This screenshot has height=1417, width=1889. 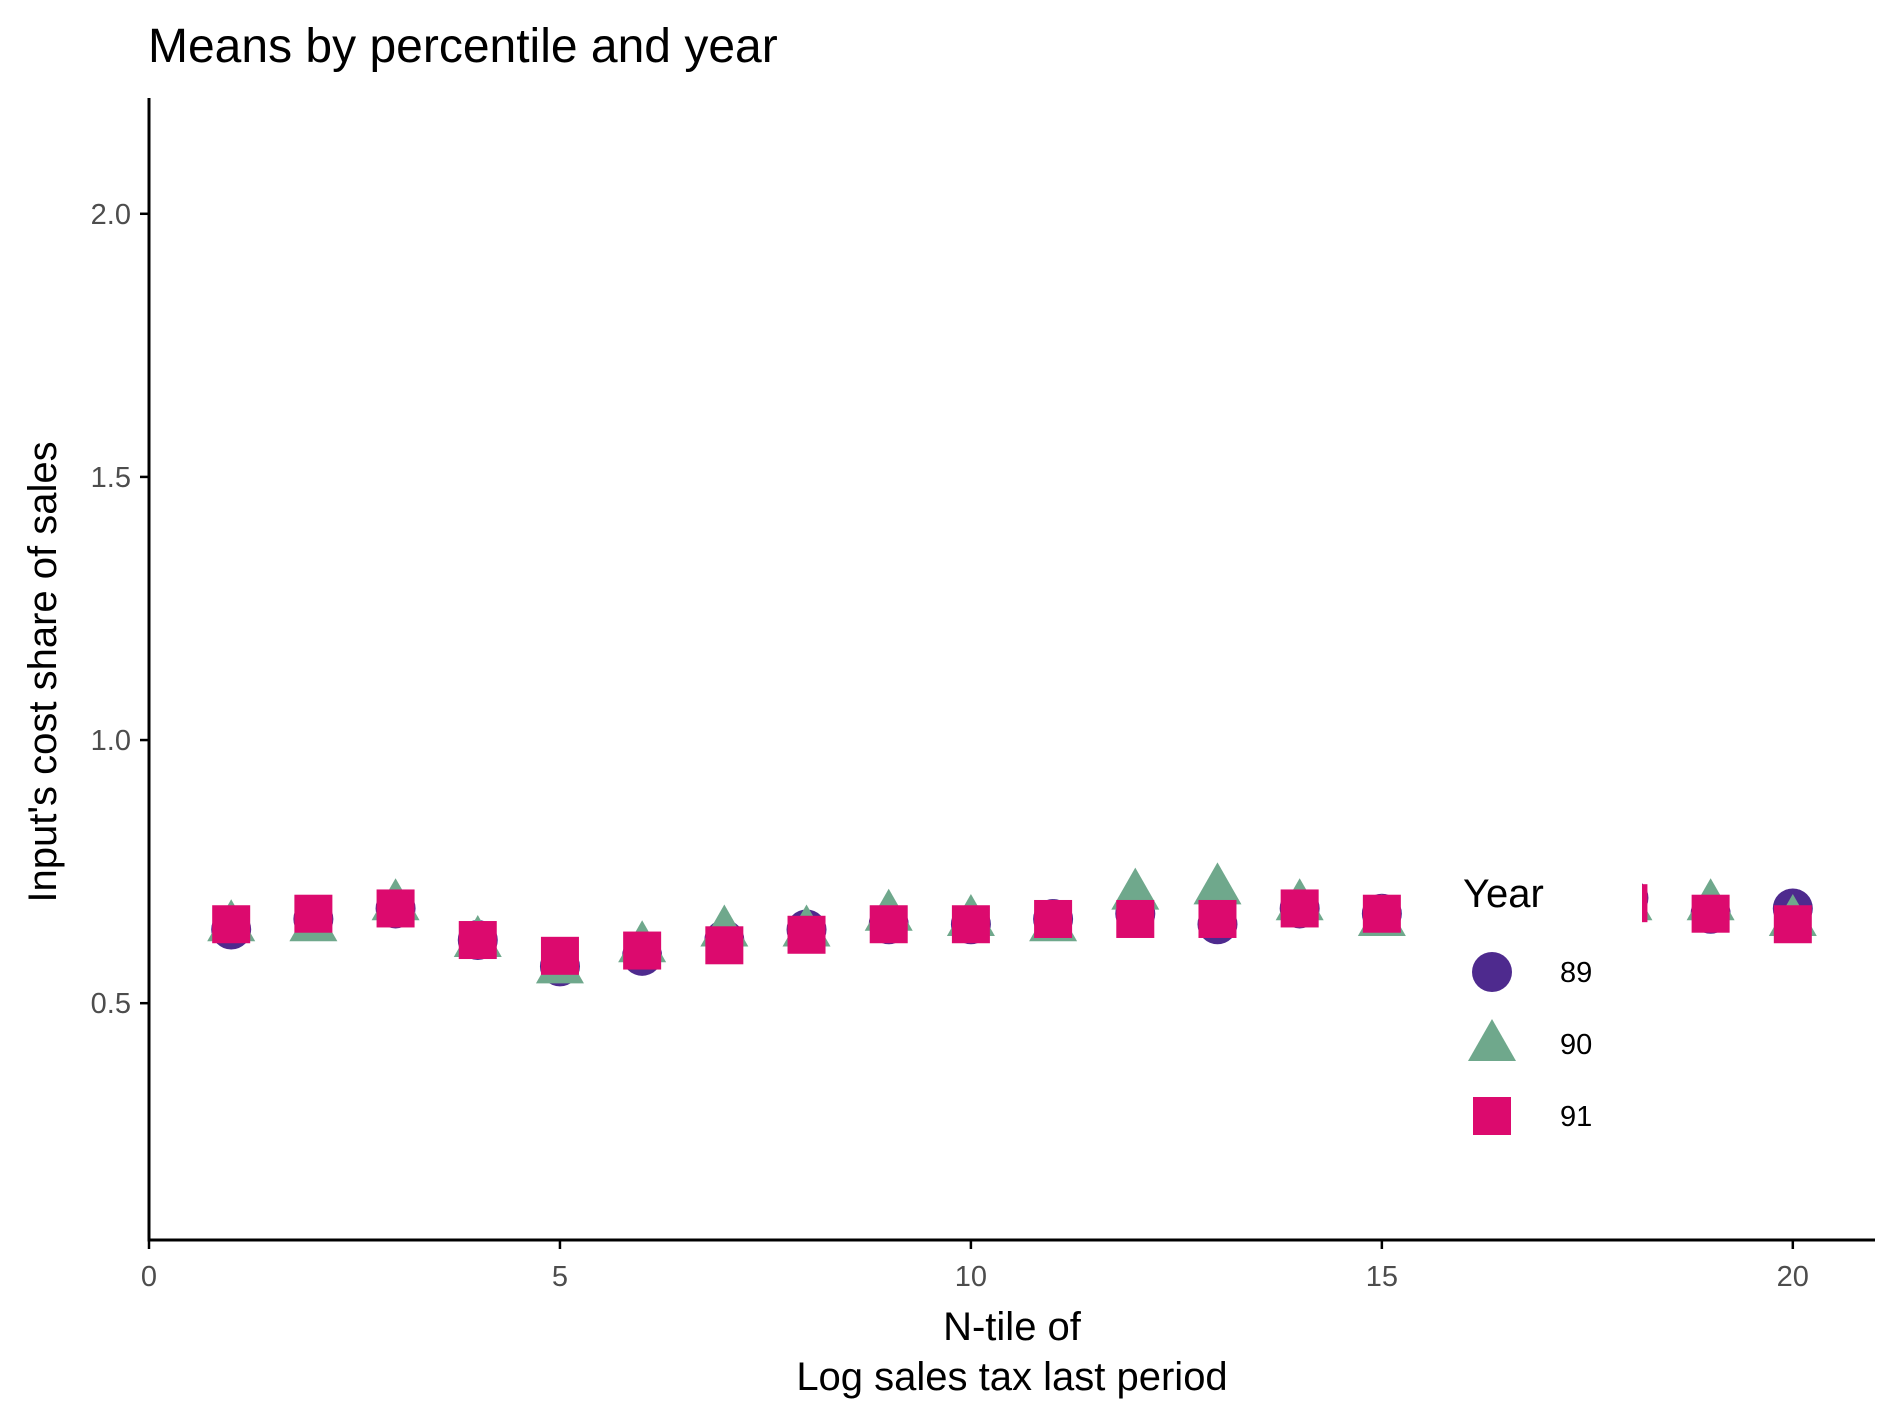 What do you see at coordinates (1503, 894) in the screenshot?
I see `legend-title: Year` at bounding box center [1503, 894].